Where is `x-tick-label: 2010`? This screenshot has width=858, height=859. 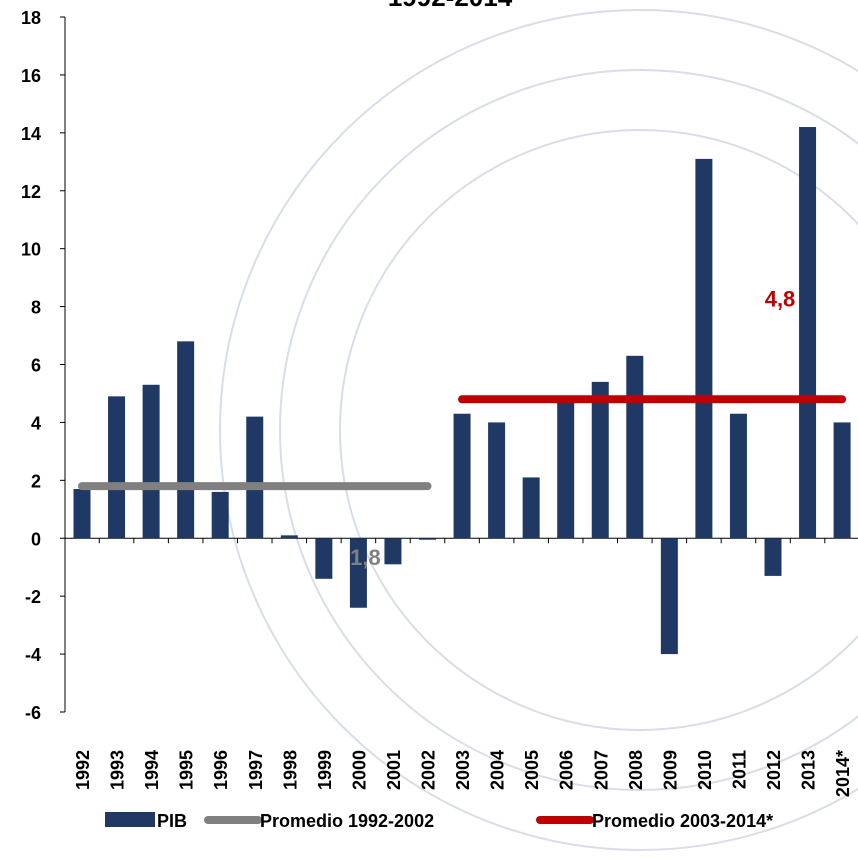
x-tick-label: 2010 is located at coordinates (705, 770).